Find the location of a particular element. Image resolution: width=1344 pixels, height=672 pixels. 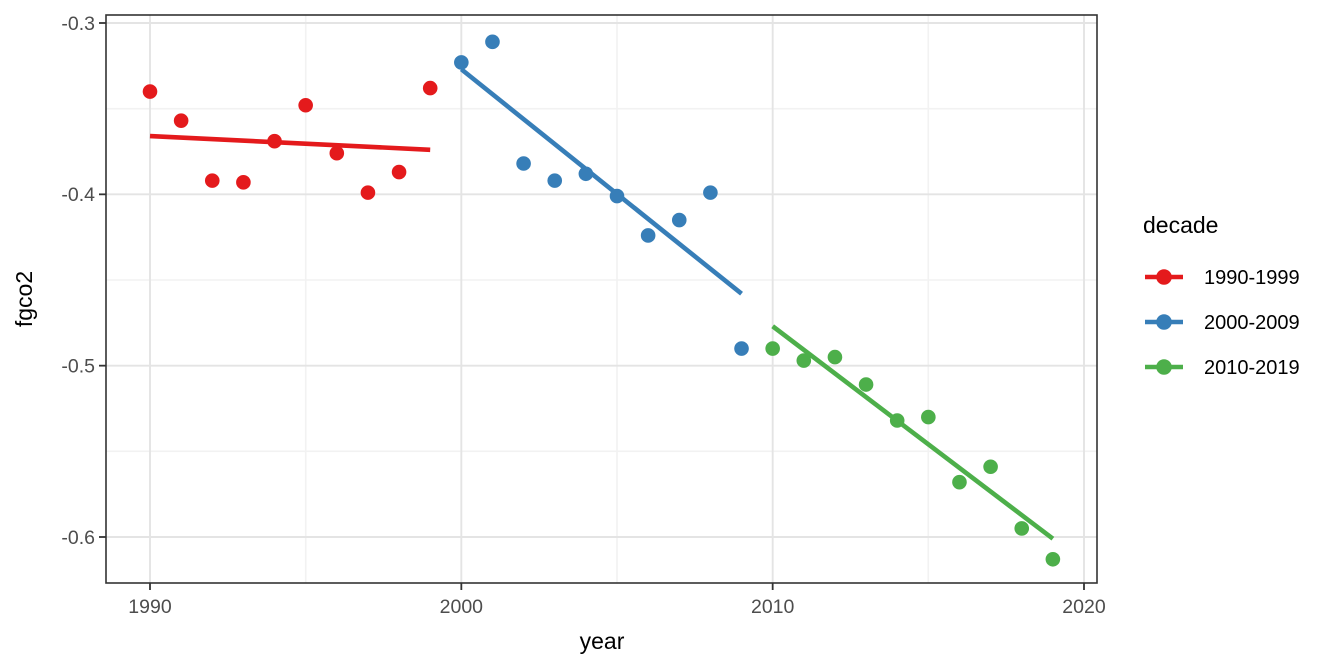

y-tick-label: -0.4 is located at coordinates (78, 195).